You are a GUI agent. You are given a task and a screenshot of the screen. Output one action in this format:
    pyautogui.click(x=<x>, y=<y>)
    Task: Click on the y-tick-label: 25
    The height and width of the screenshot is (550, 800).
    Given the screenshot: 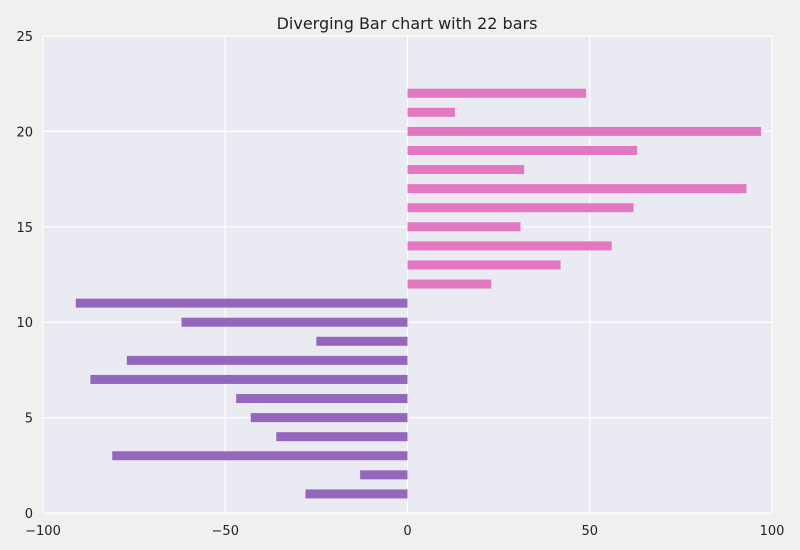 What is the action you would take?
    pyautogui.click(x=24, y=37)
    